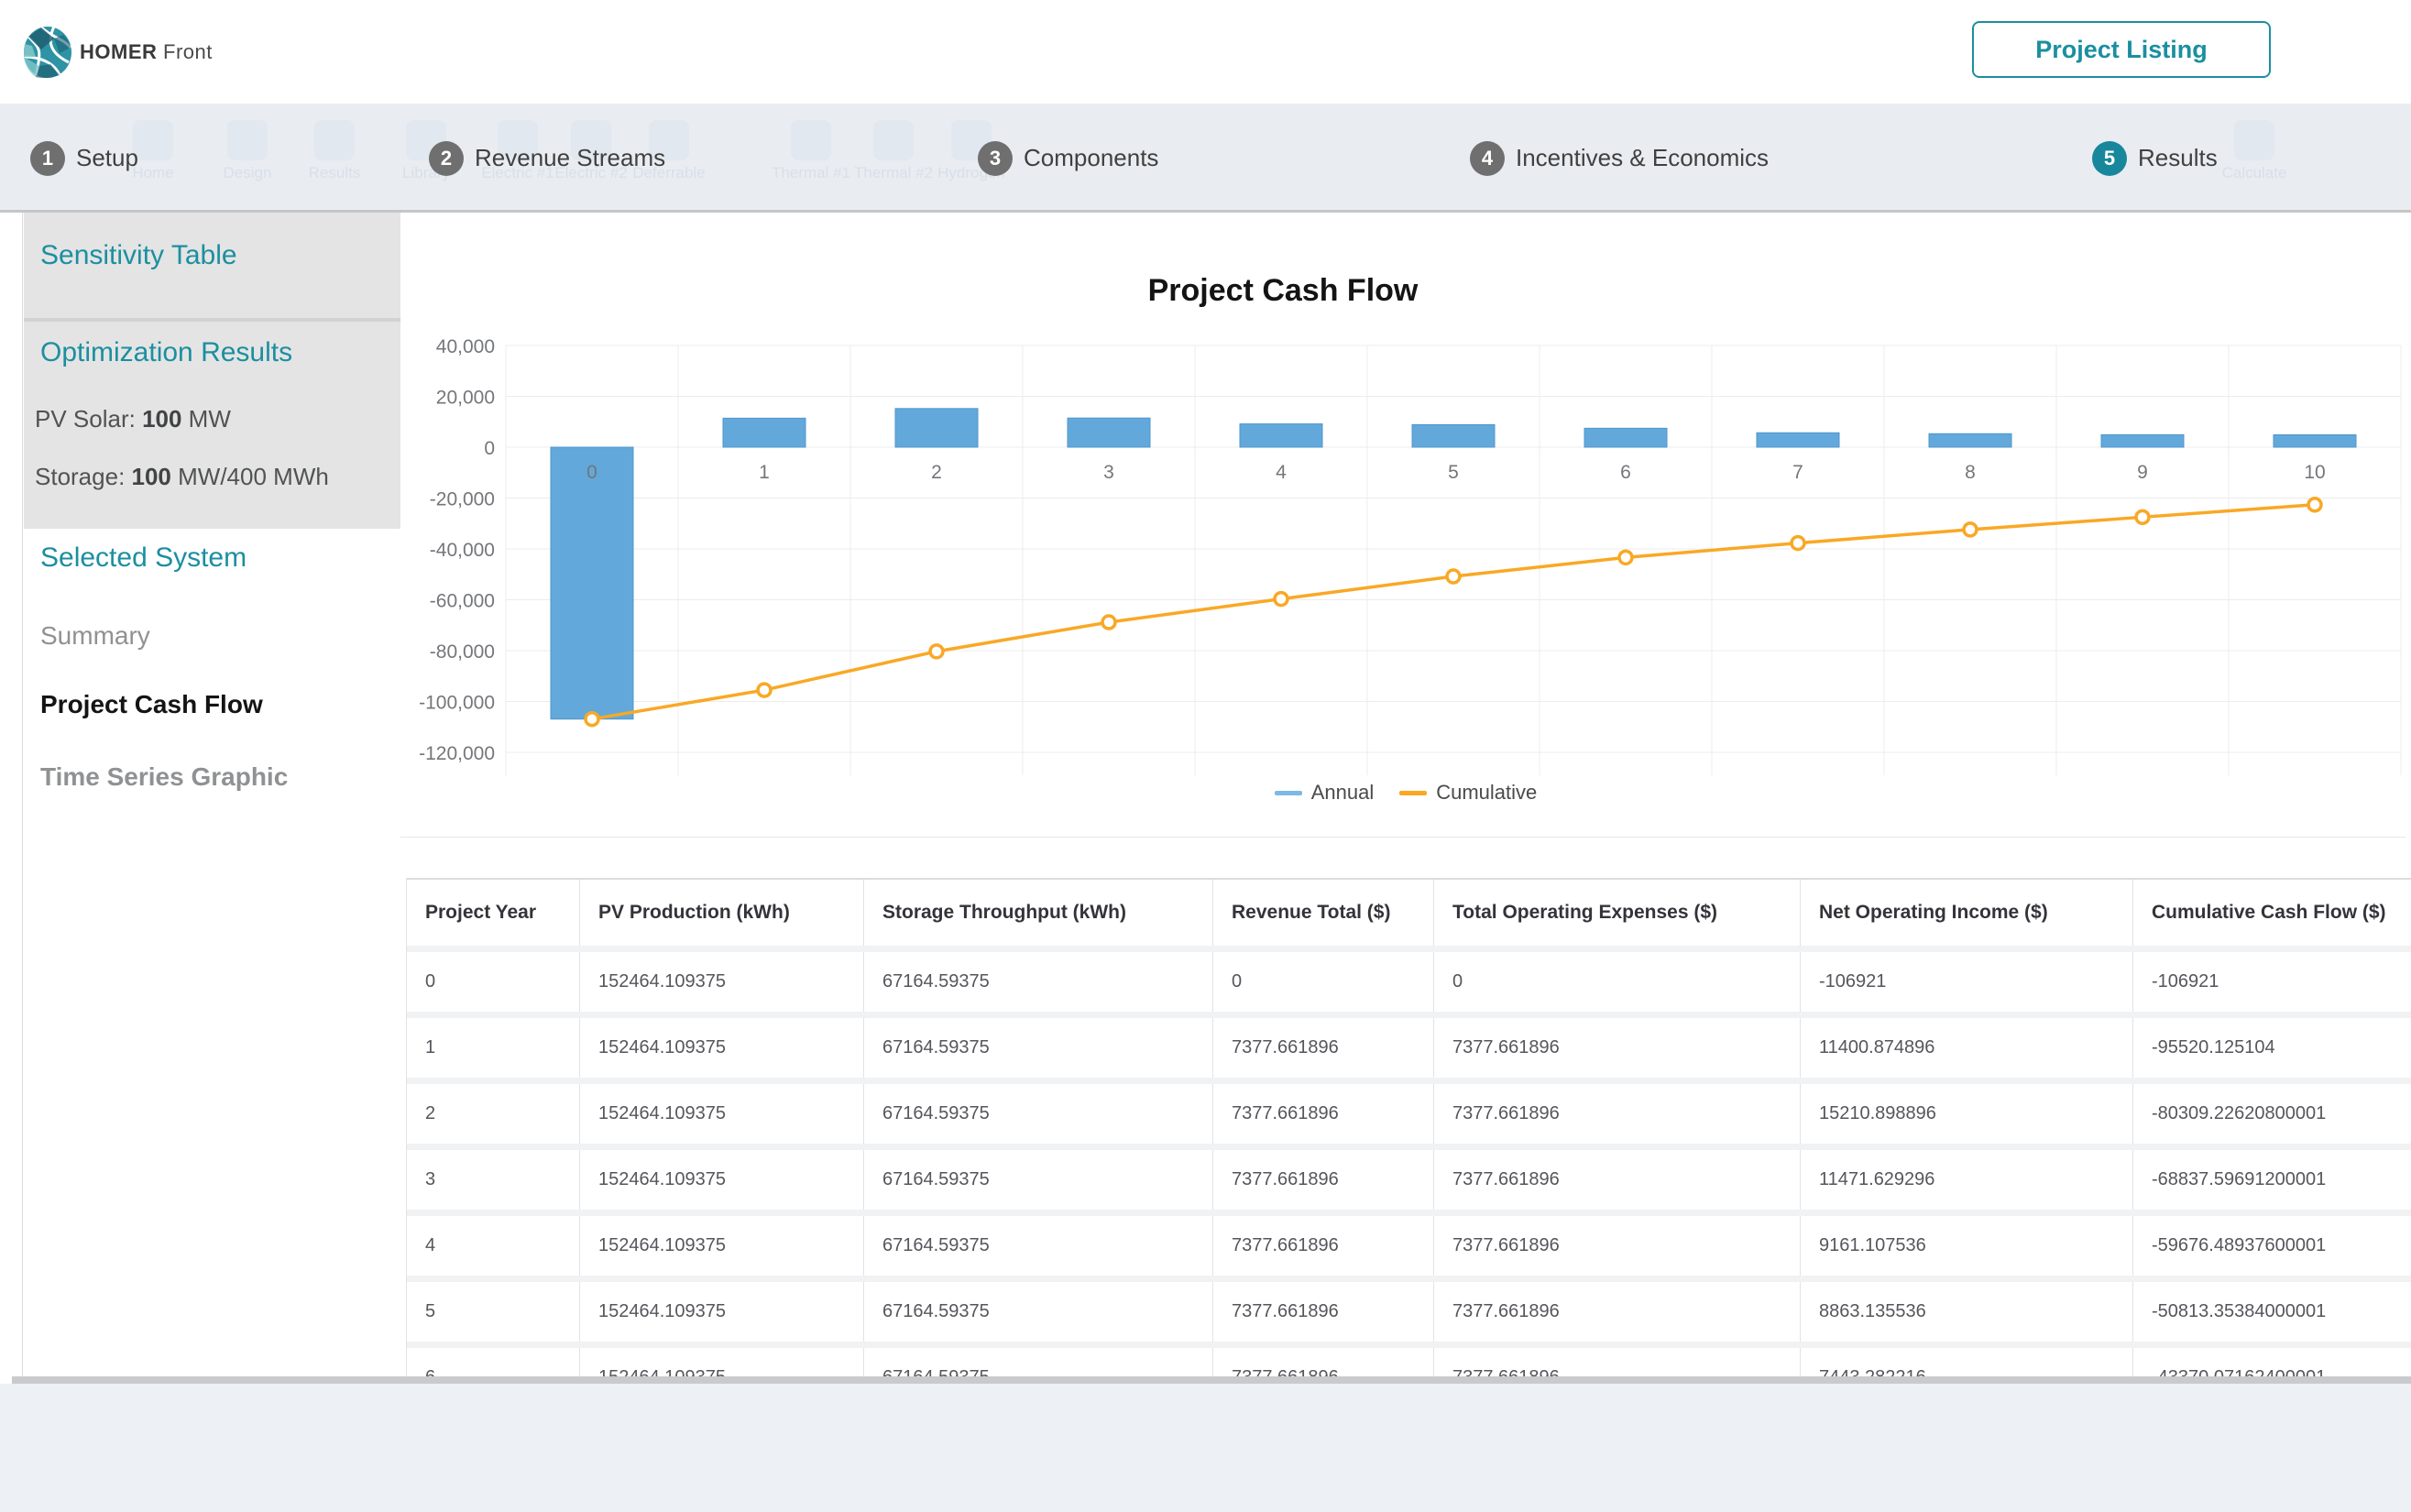  Describe the element at coordinates (2109, 158) in the screenshot. I see `step-number-badge: 5` at that location.